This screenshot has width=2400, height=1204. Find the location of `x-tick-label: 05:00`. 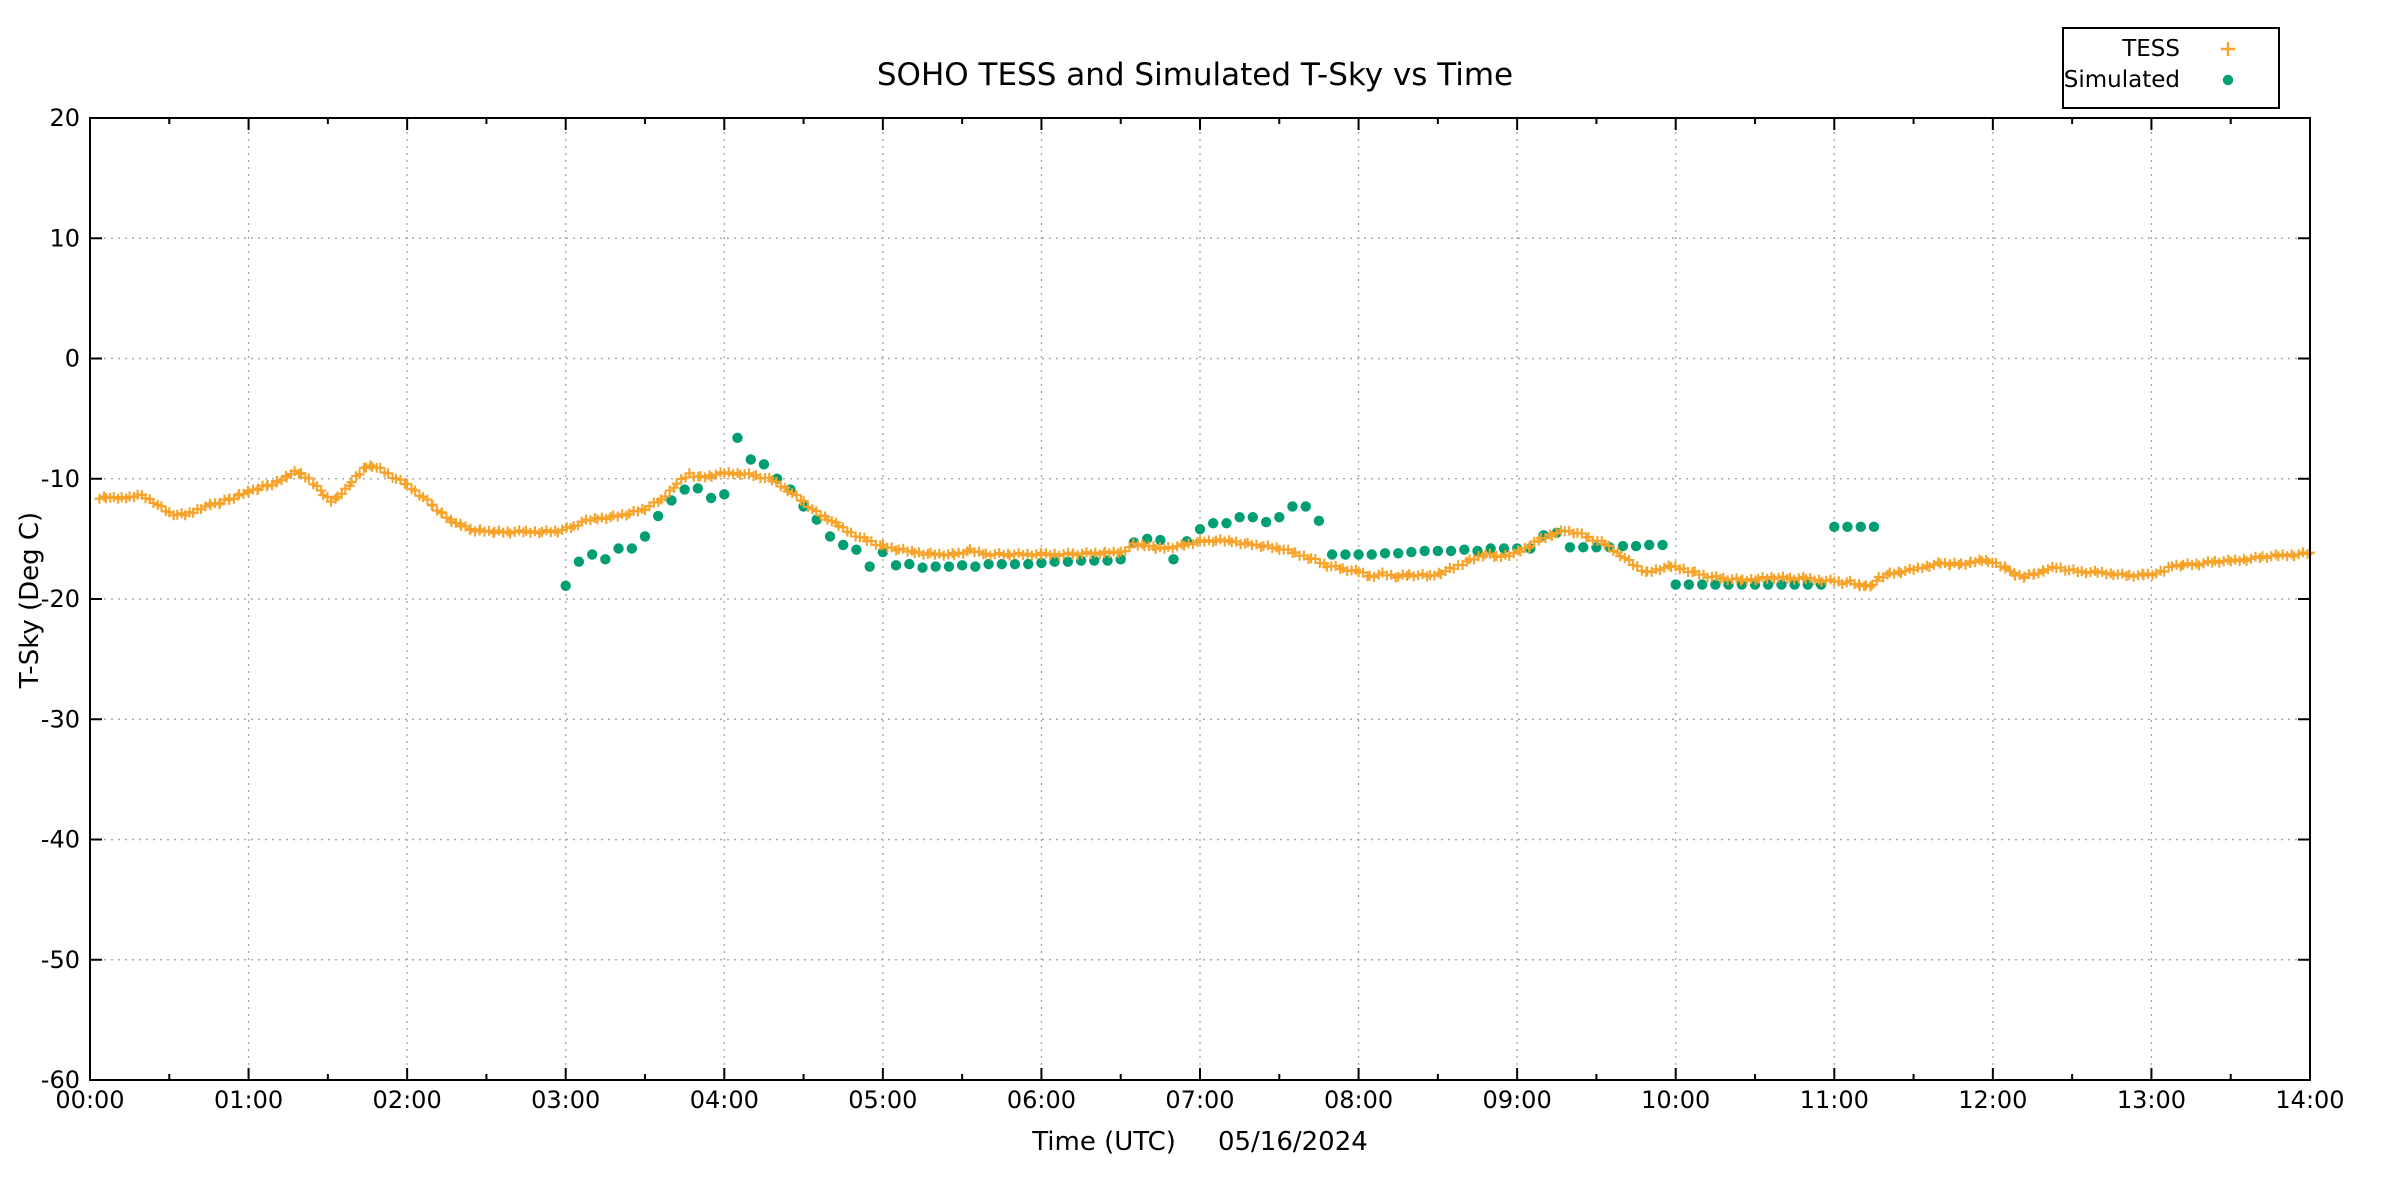

x-tick-label: 05:00 is located at coordinates (882, 1100).